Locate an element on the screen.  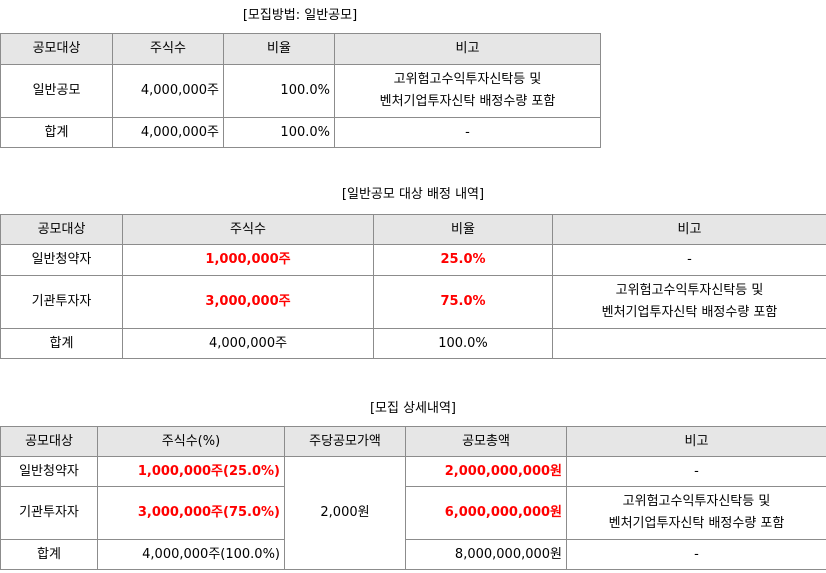
cell-ratio: 25.0% is located at coordinates (463, 260).